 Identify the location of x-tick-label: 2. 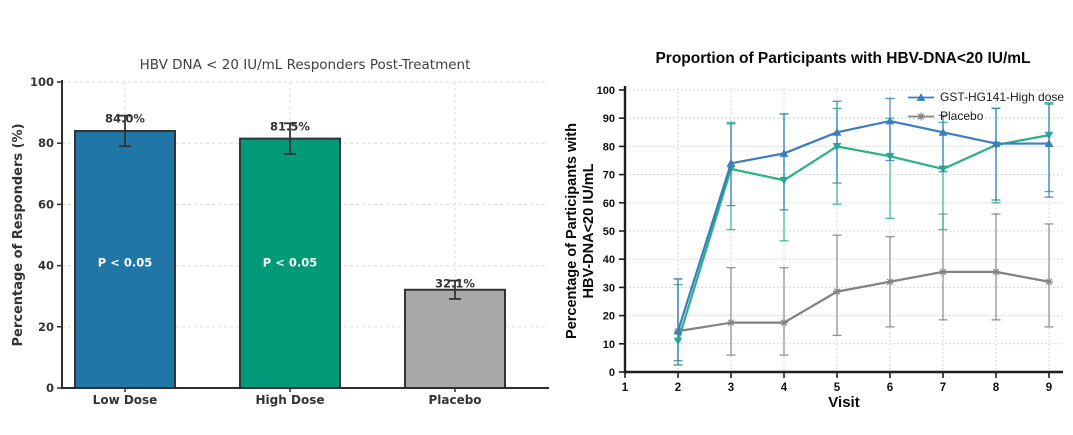
(678, 388).